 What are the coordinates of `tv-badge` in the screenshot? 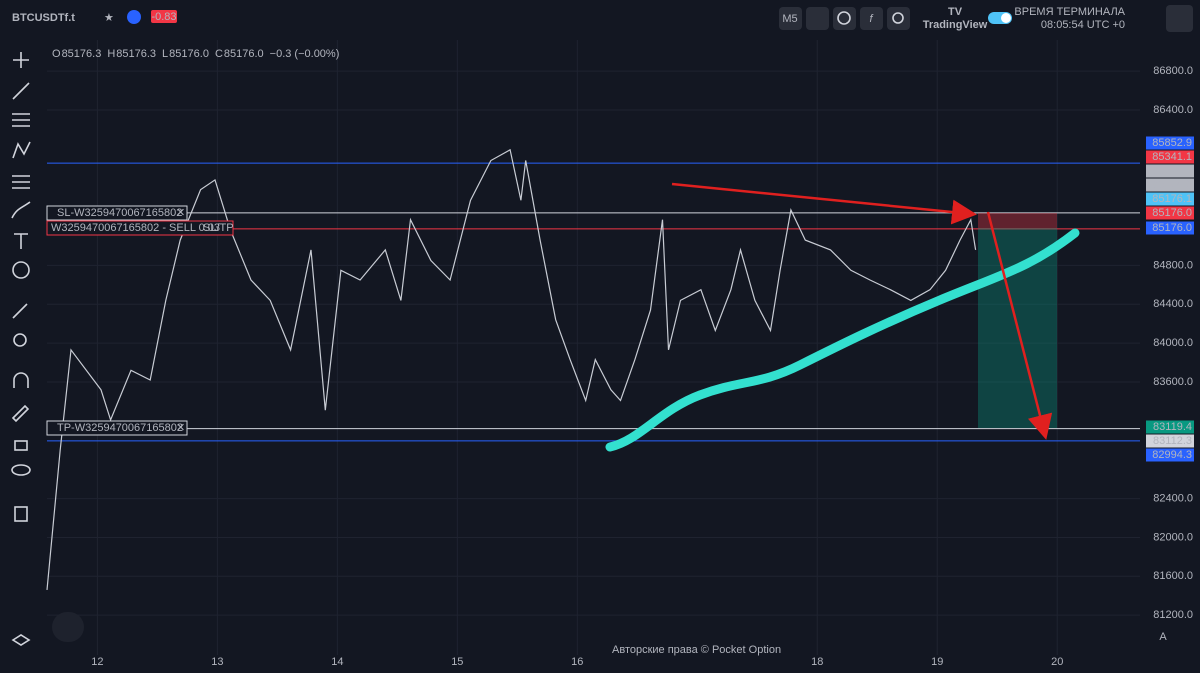 It's located at (68, 627).